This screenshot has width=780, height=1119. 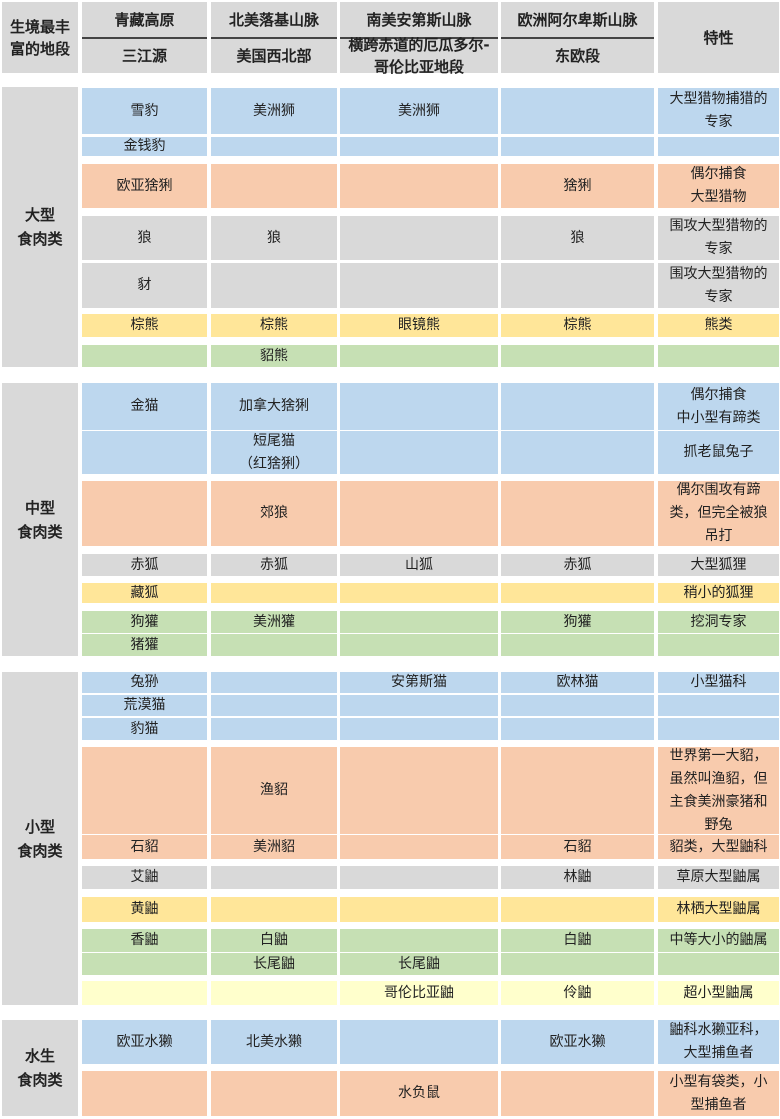 I want to click on cell-andes: 哥伦比亚鼬, so click(x=419, y=993).